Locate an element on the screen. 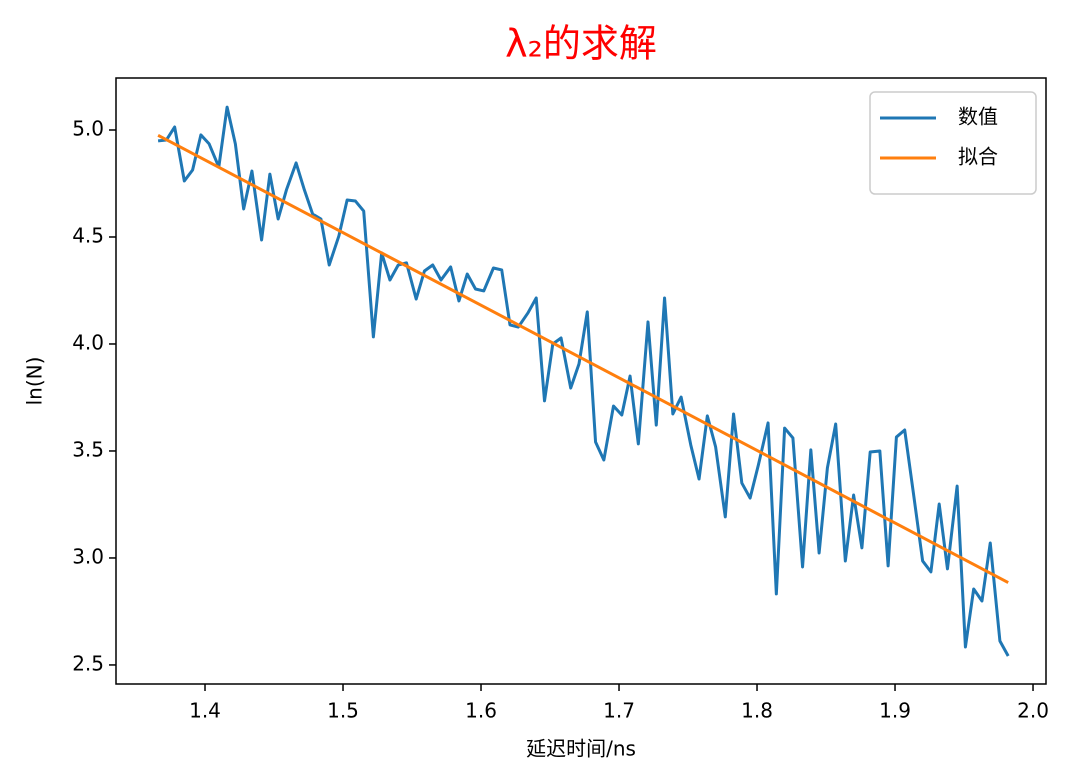 This screenshot has height=782, width=1070. chart-title: λ₂的求解 is located at coordinates (581, 44).